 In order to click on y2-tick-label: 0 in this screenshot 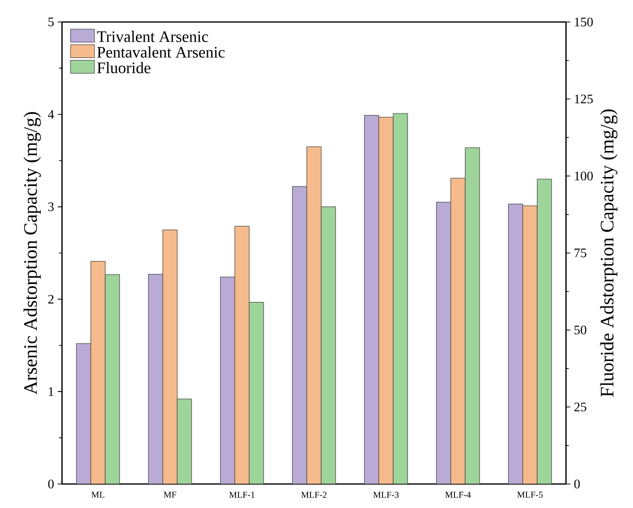, I will do `click(577, 484)`.